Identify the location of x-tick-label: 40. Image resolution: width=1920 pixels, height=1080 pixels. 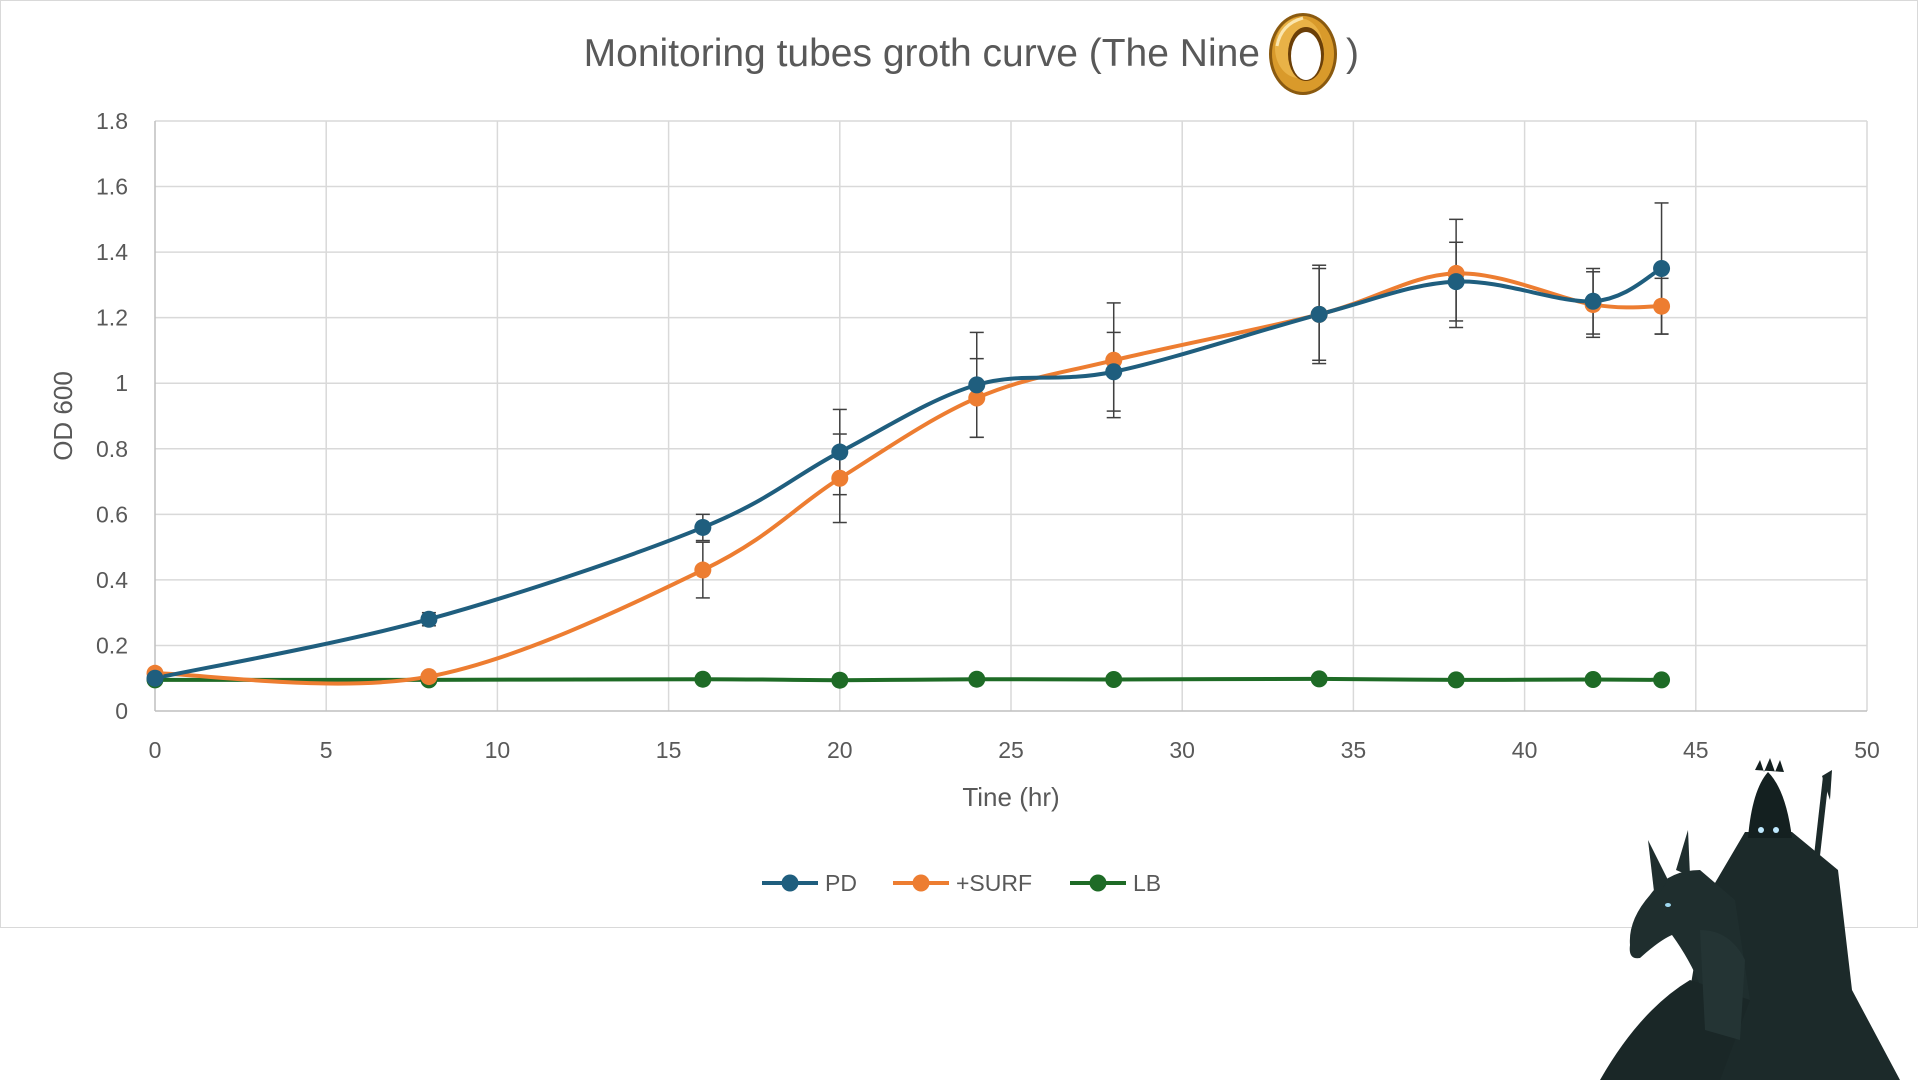
(1525, 750).